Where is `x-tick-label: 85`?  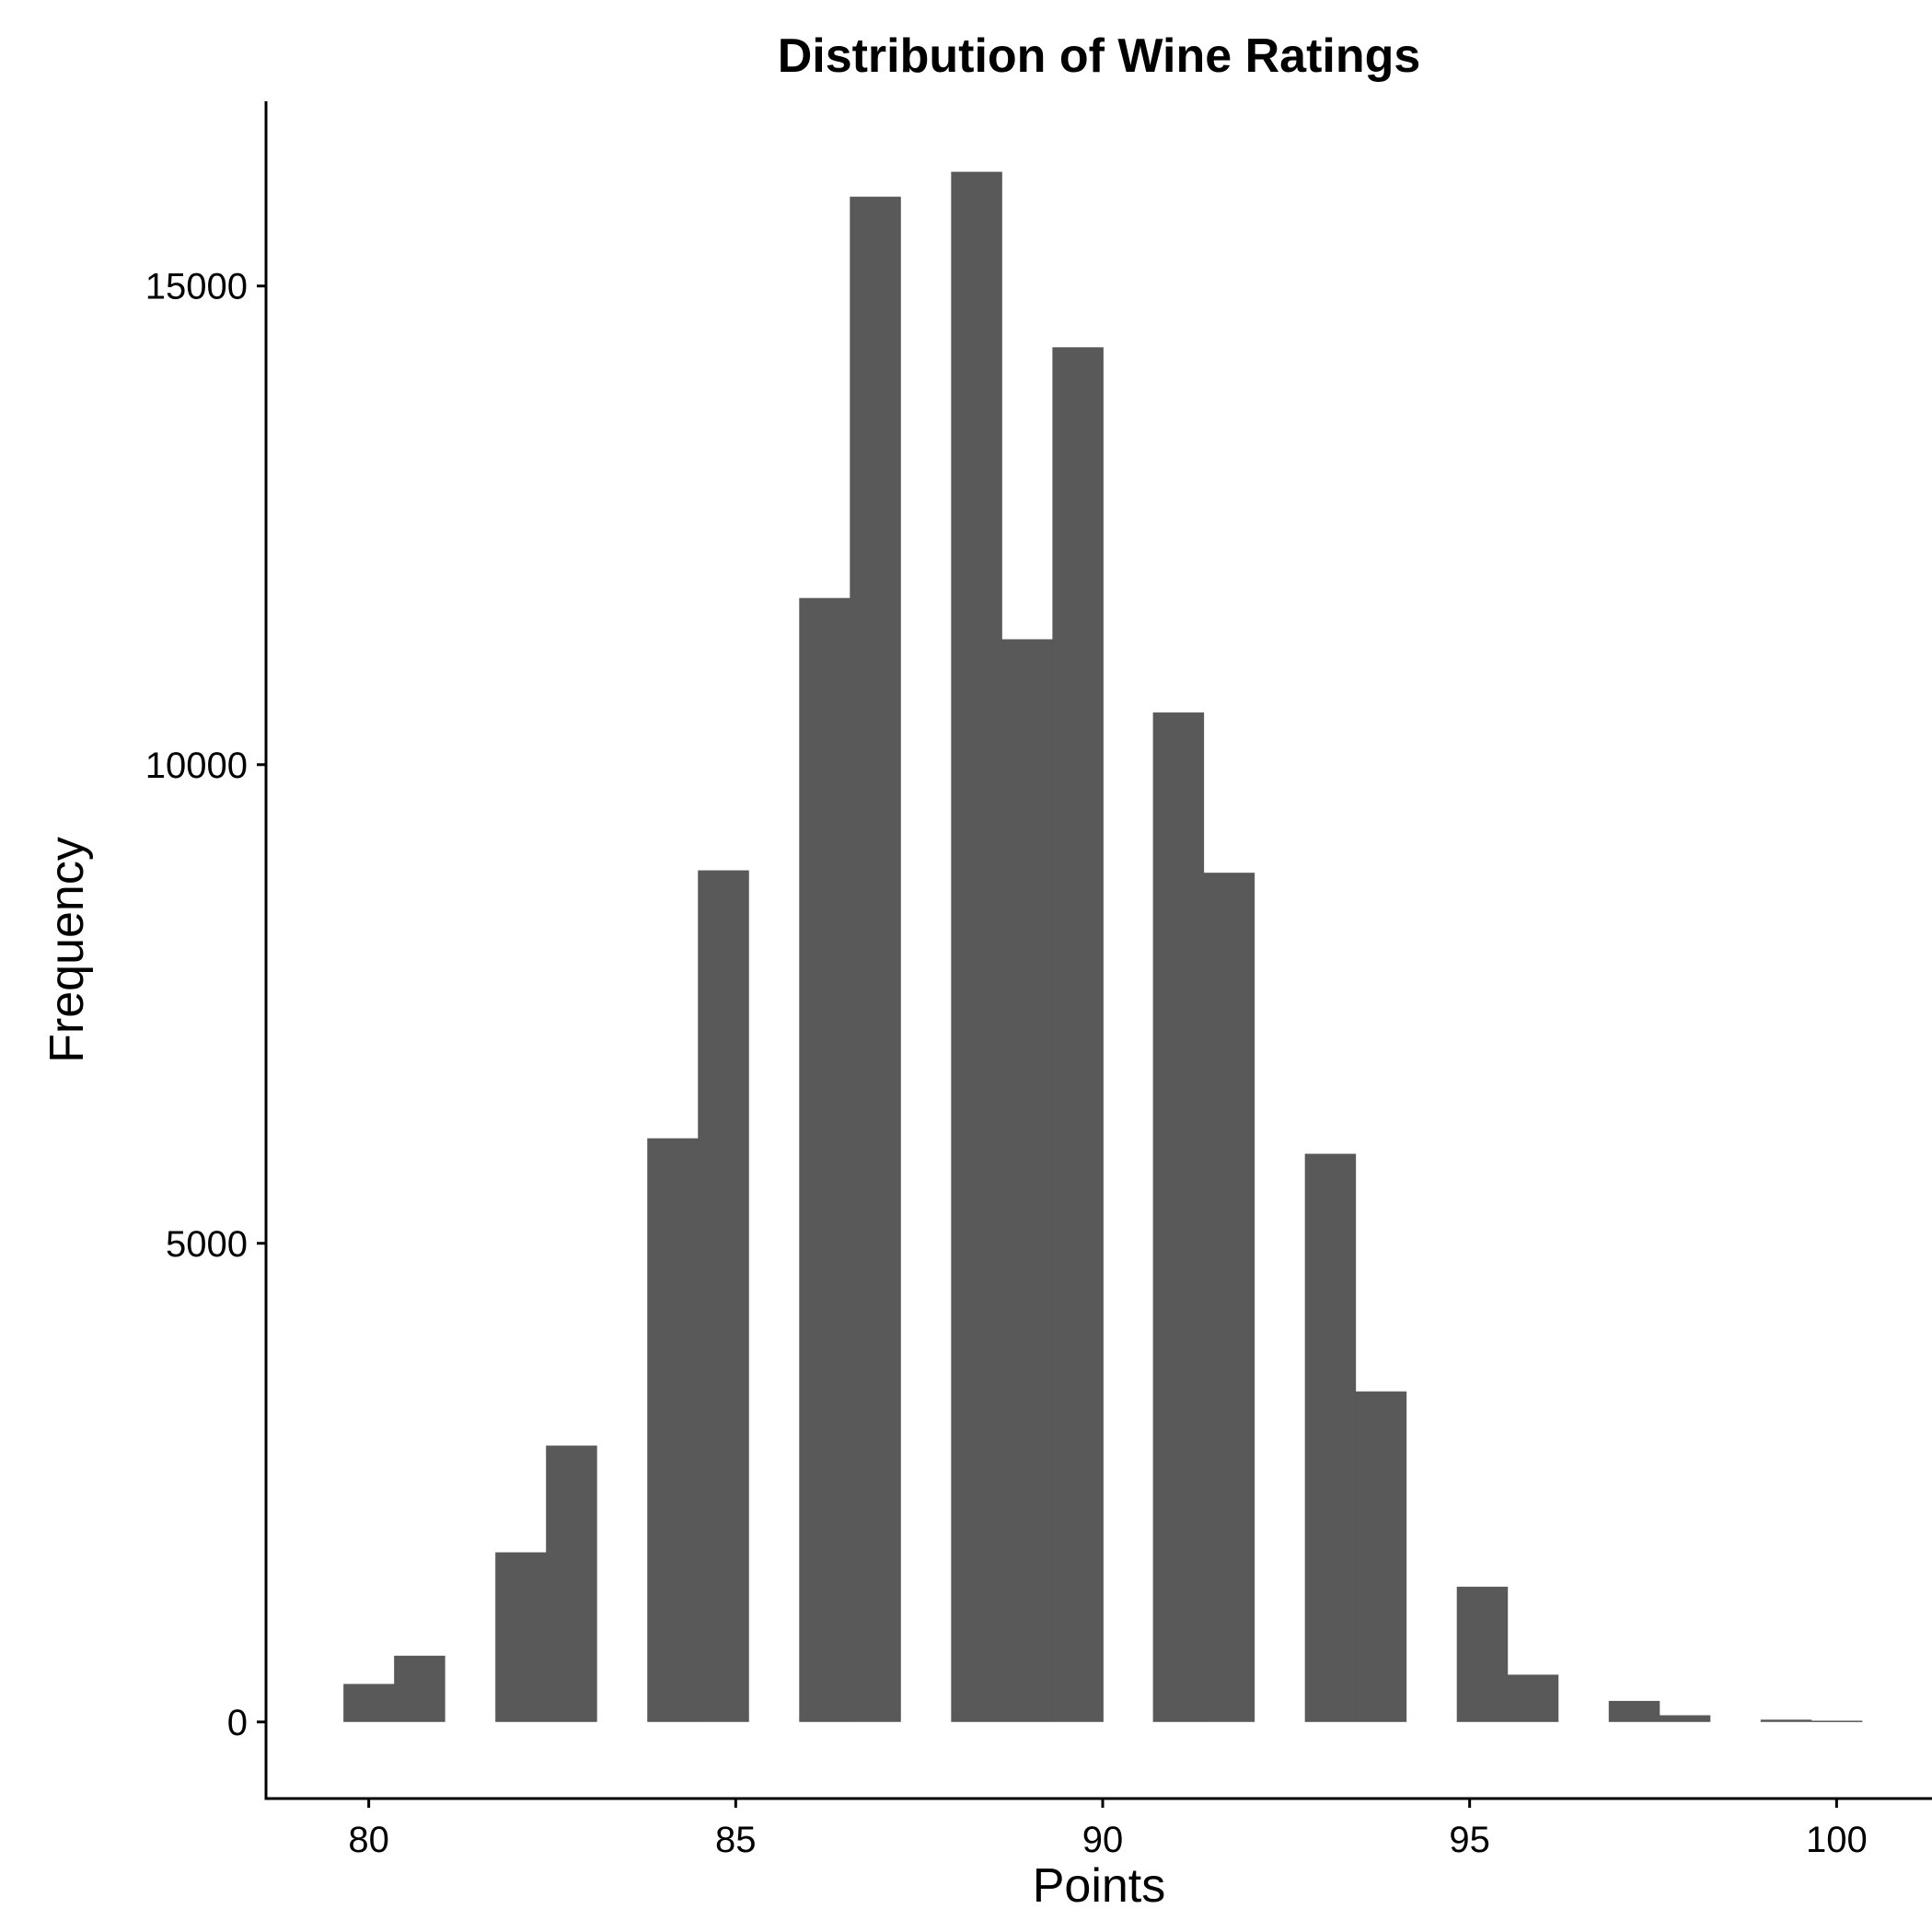
x-tick-label: 85 is located at coordinates (736, 1840).